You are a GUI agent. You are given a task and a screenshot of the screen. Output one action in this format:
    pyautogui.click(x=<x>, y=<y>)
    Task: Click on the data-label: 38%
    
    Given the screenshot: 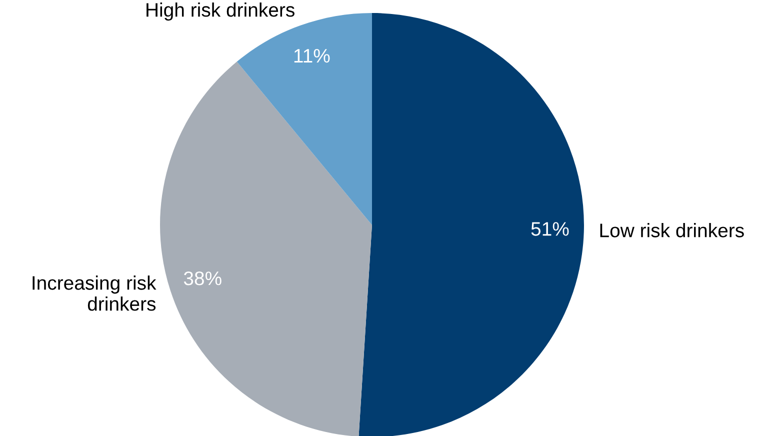 What is the action you would take?
    pyautogui.click(x=203, y=278)
    